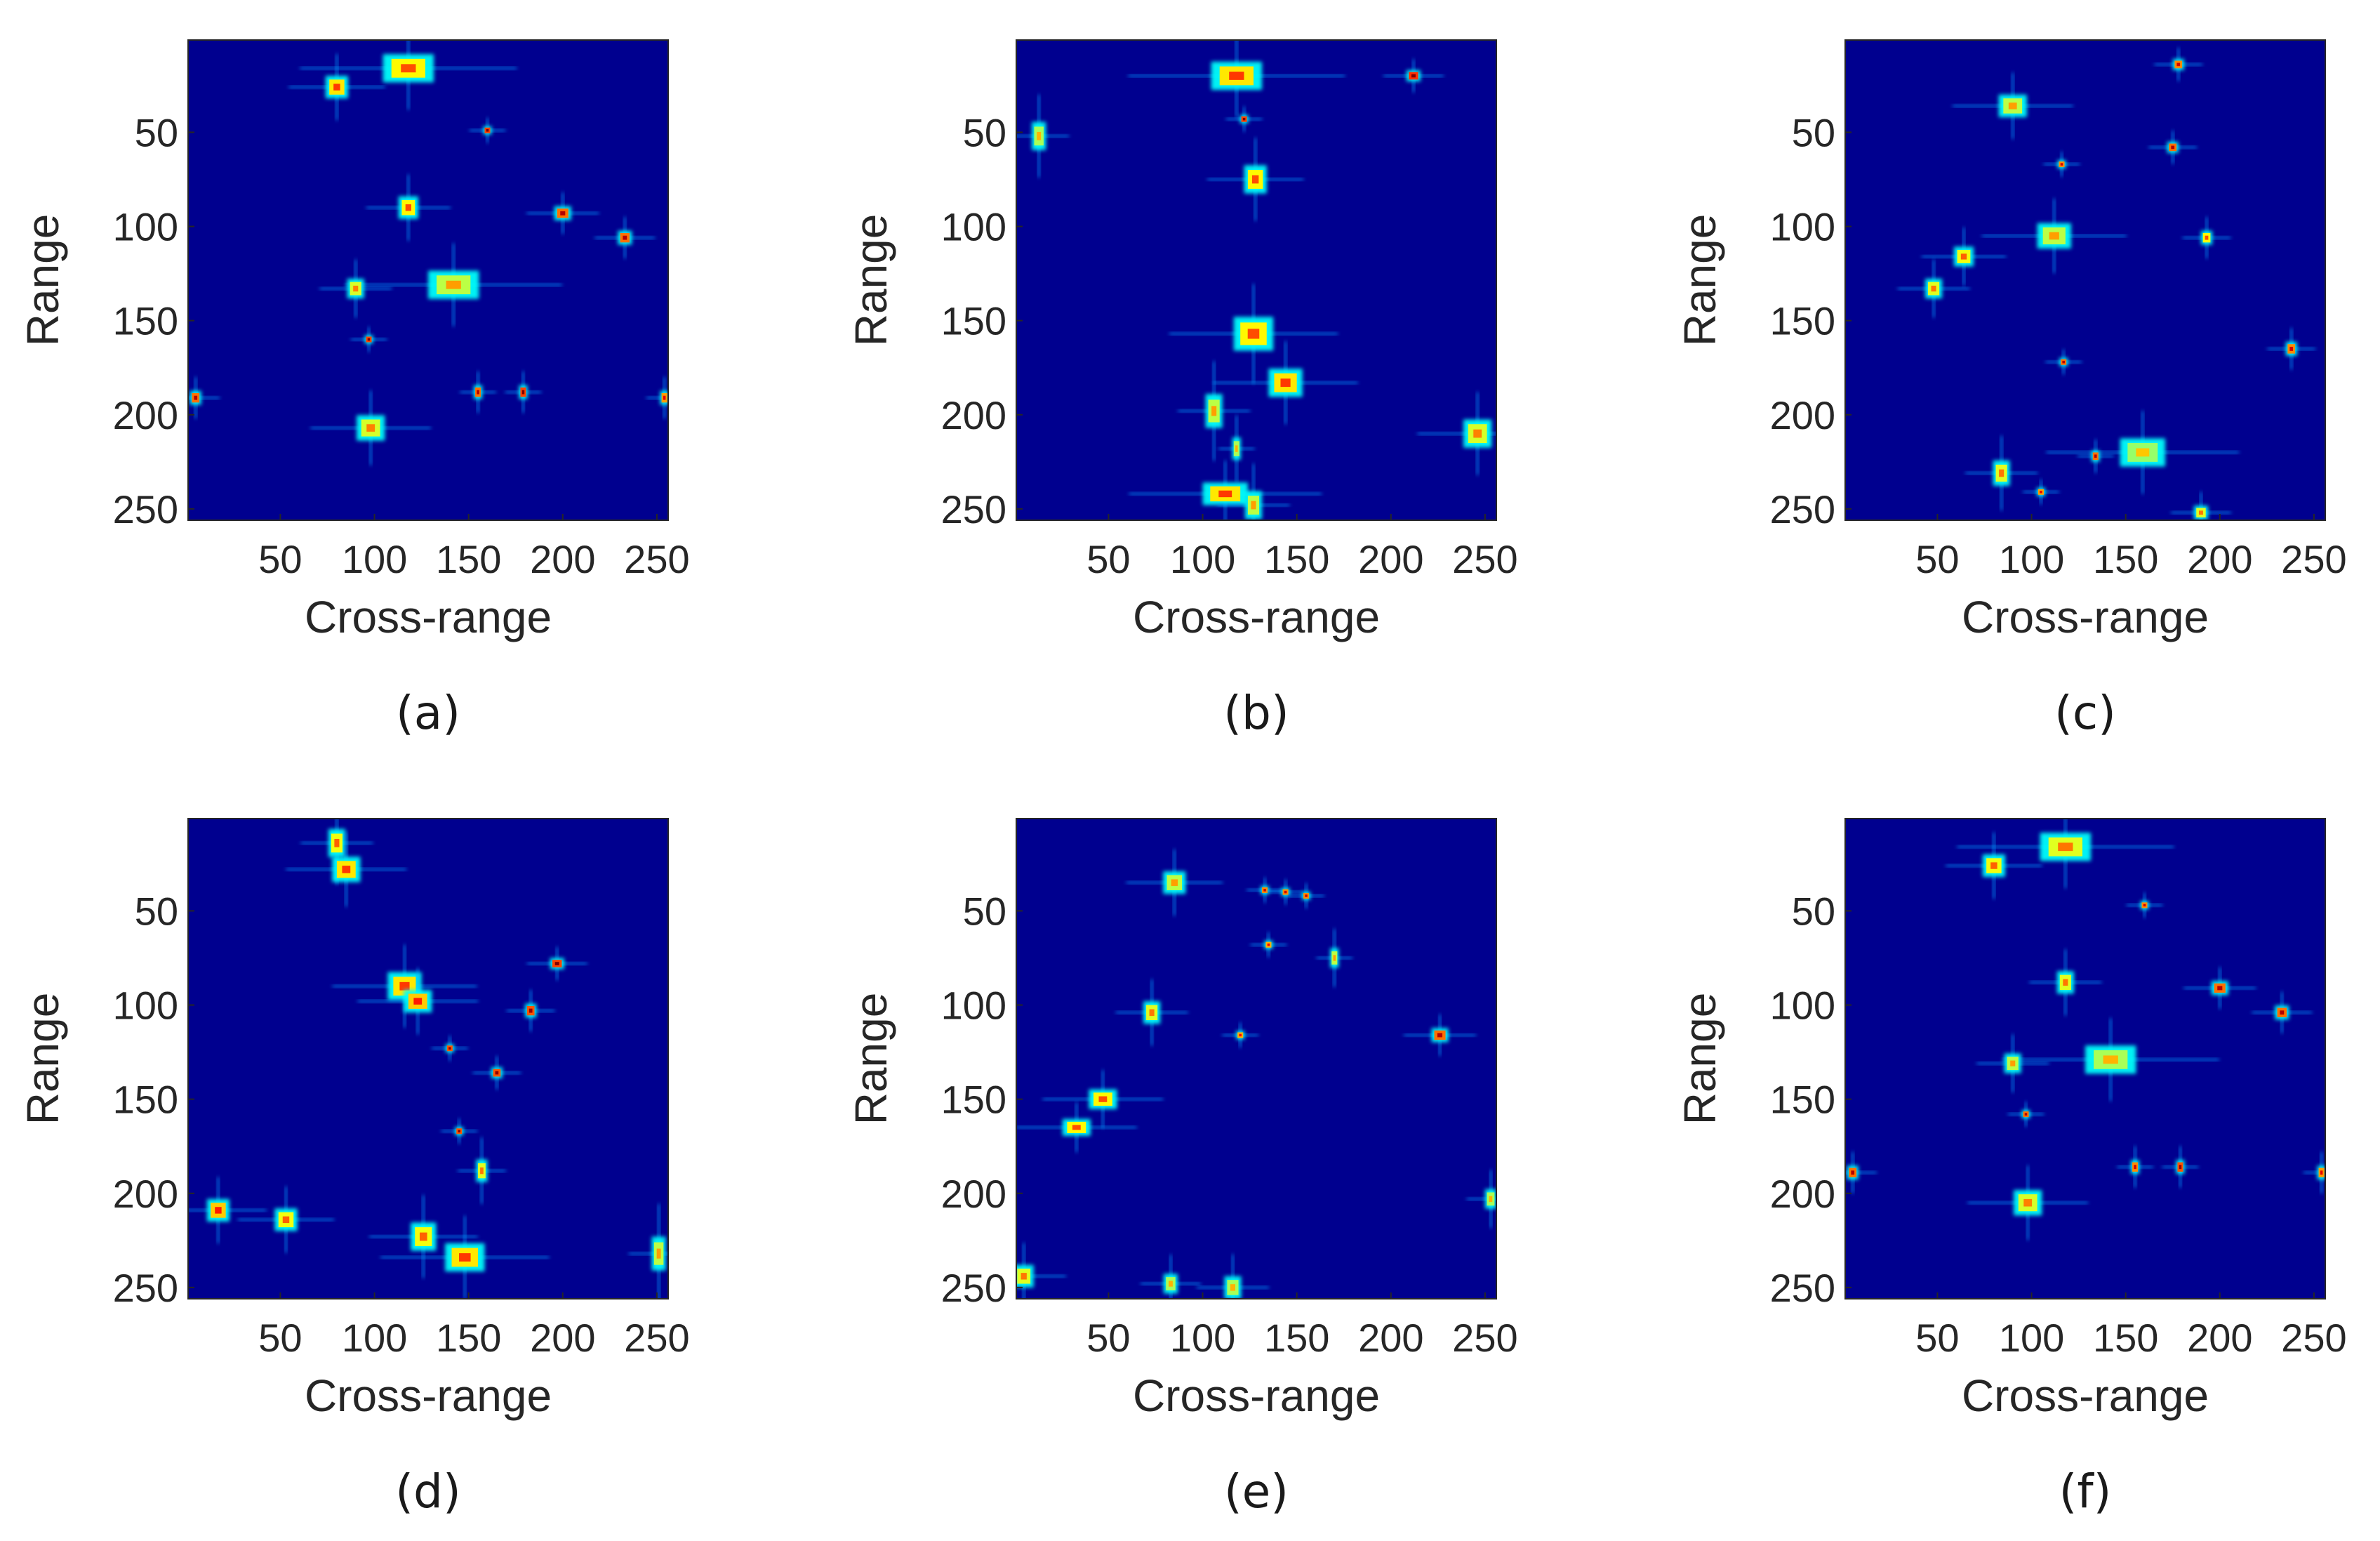  Describe the element at coordinates (1256, 1492) in the screenshot. I see `panel-caption: (e)` at that location.